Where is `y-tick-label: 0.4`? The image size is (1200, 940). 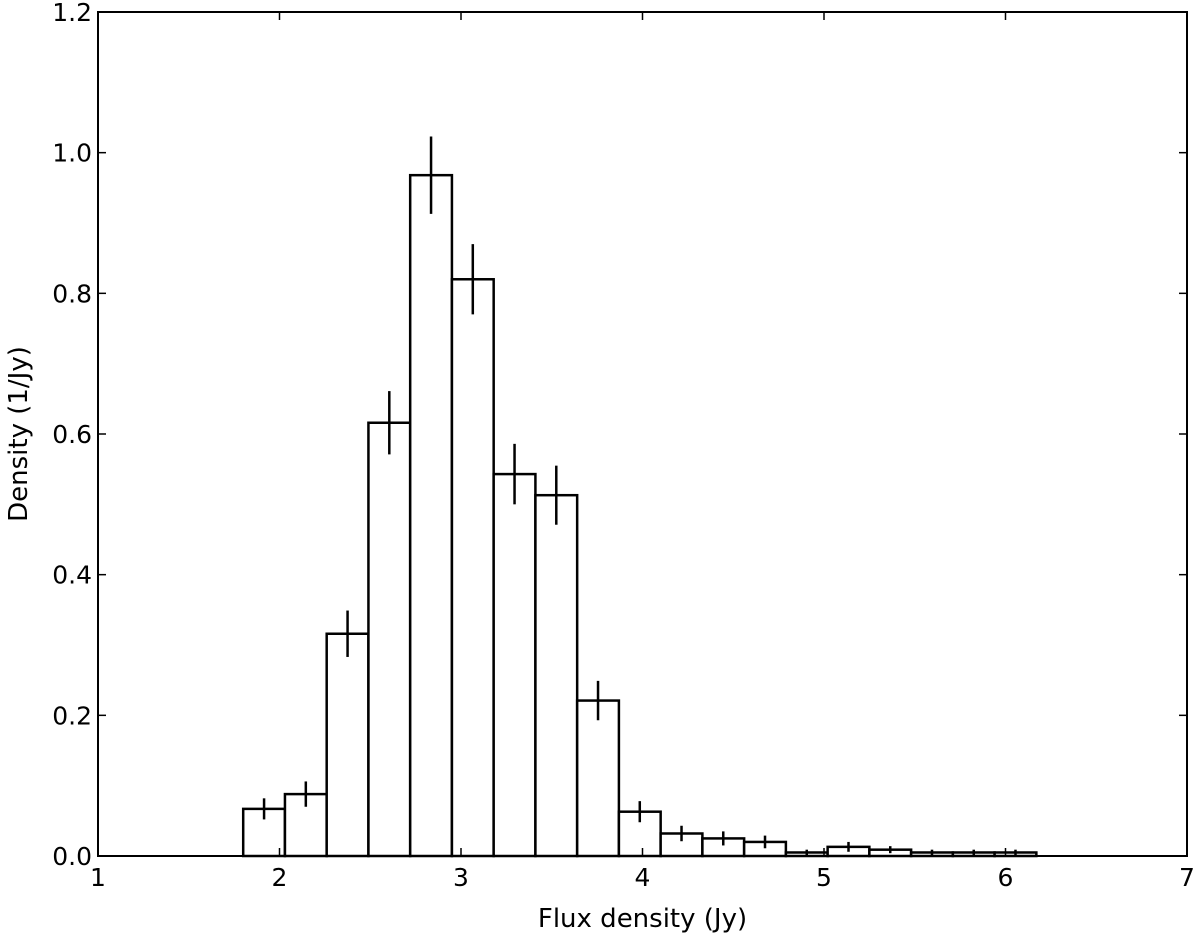 y-tick-label: 0.4 is located at coordinates (72, 575).